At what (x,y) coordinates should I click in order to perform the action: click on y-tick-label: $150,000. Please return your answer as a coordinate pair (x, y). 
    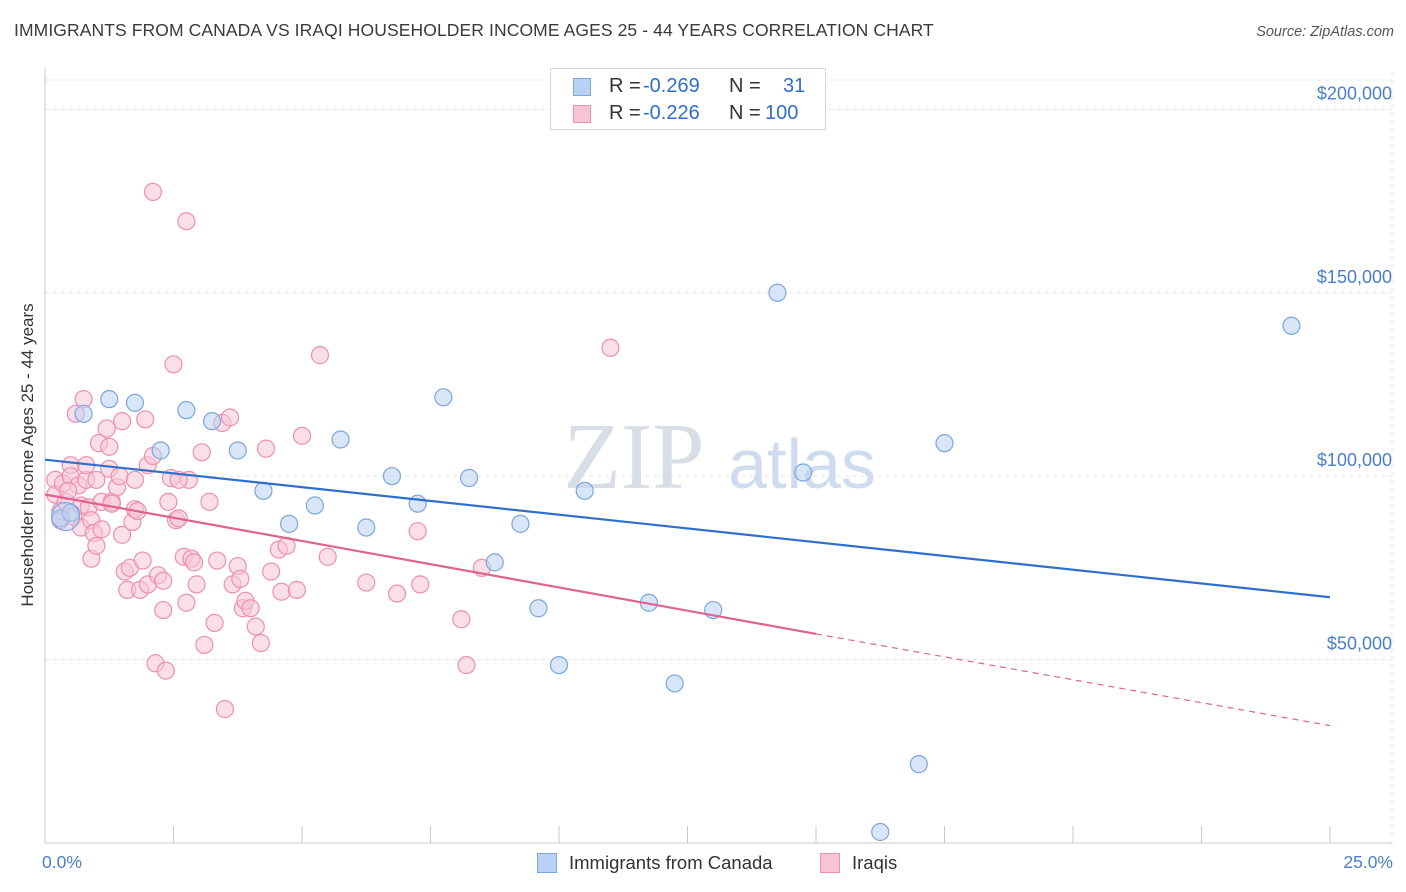
    Looking at the image, I should click on (1354, 277).